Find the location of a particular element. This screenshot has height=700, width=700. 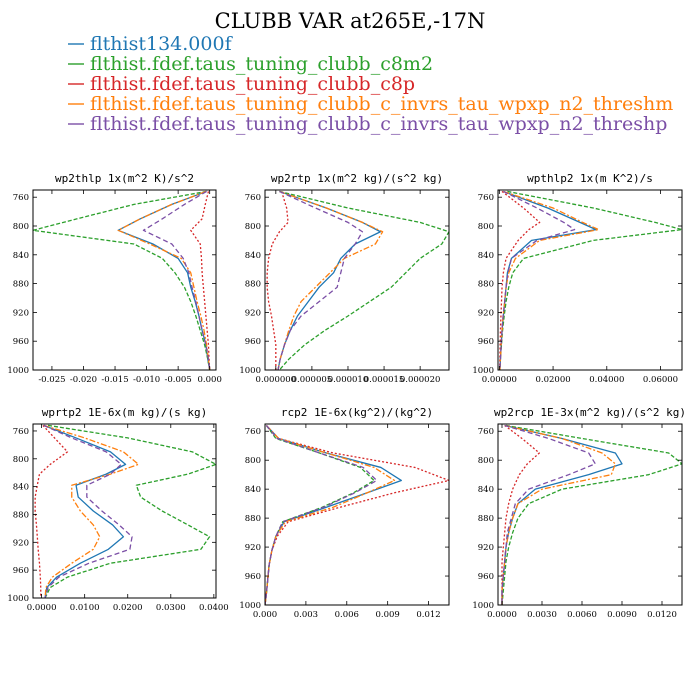

y-tick-label-1-6: 1000 is located at coordinates (250, 371).